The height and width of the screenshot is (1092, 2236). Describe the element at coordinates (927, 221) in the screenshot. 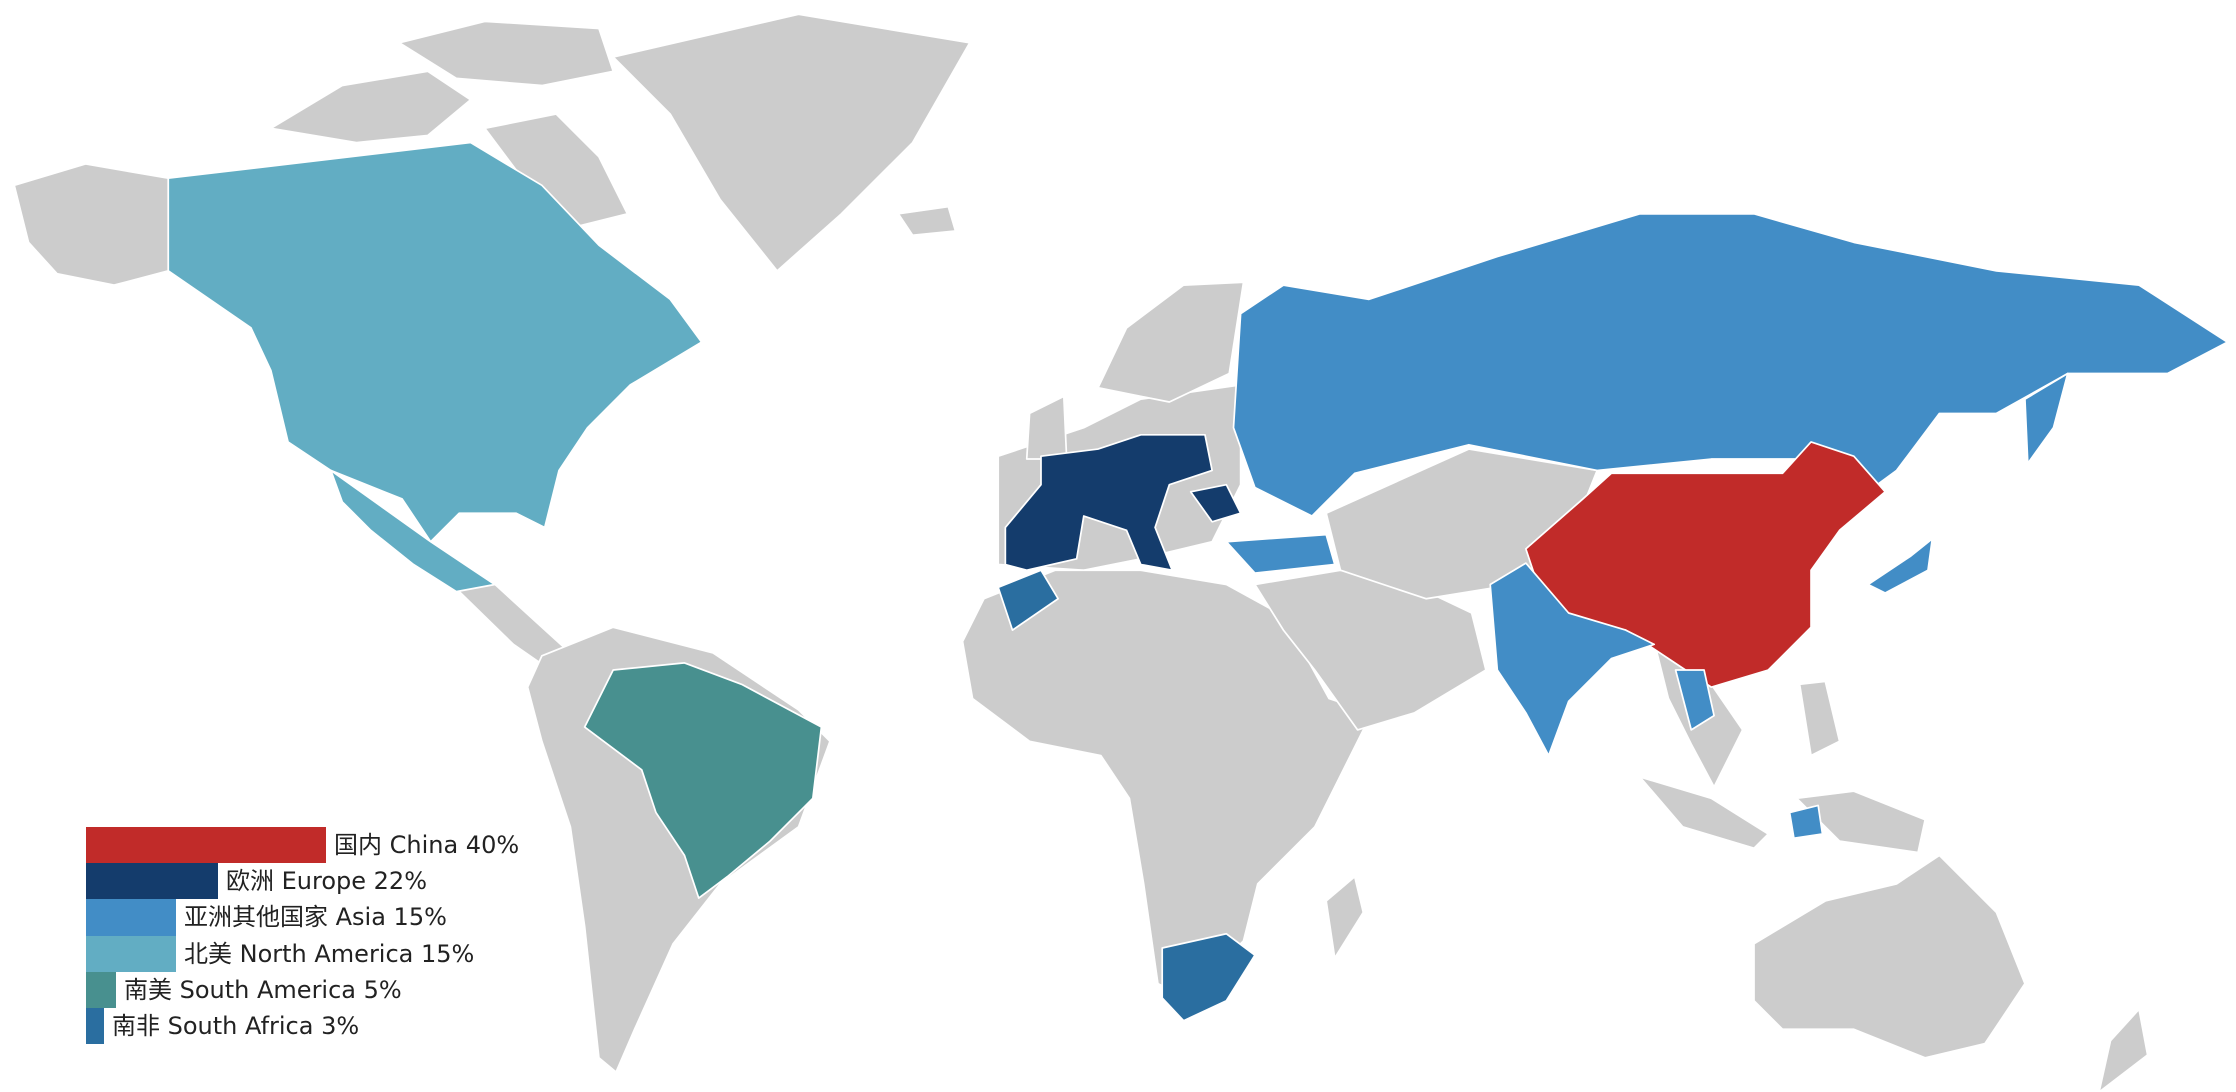

I see `region-iceland` at that location.